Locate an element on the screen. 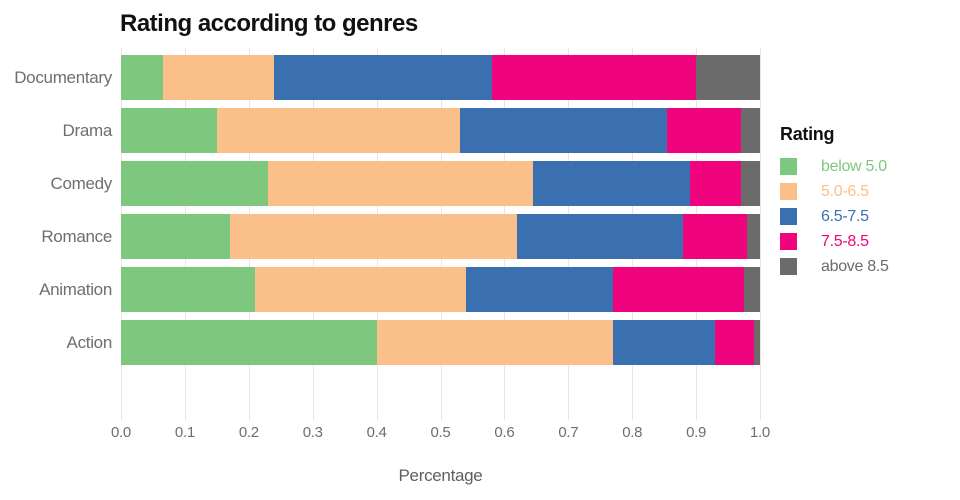 The width and height of the screenshot is (960, 500). bar-row-drama is located at coordinates (440, 130).